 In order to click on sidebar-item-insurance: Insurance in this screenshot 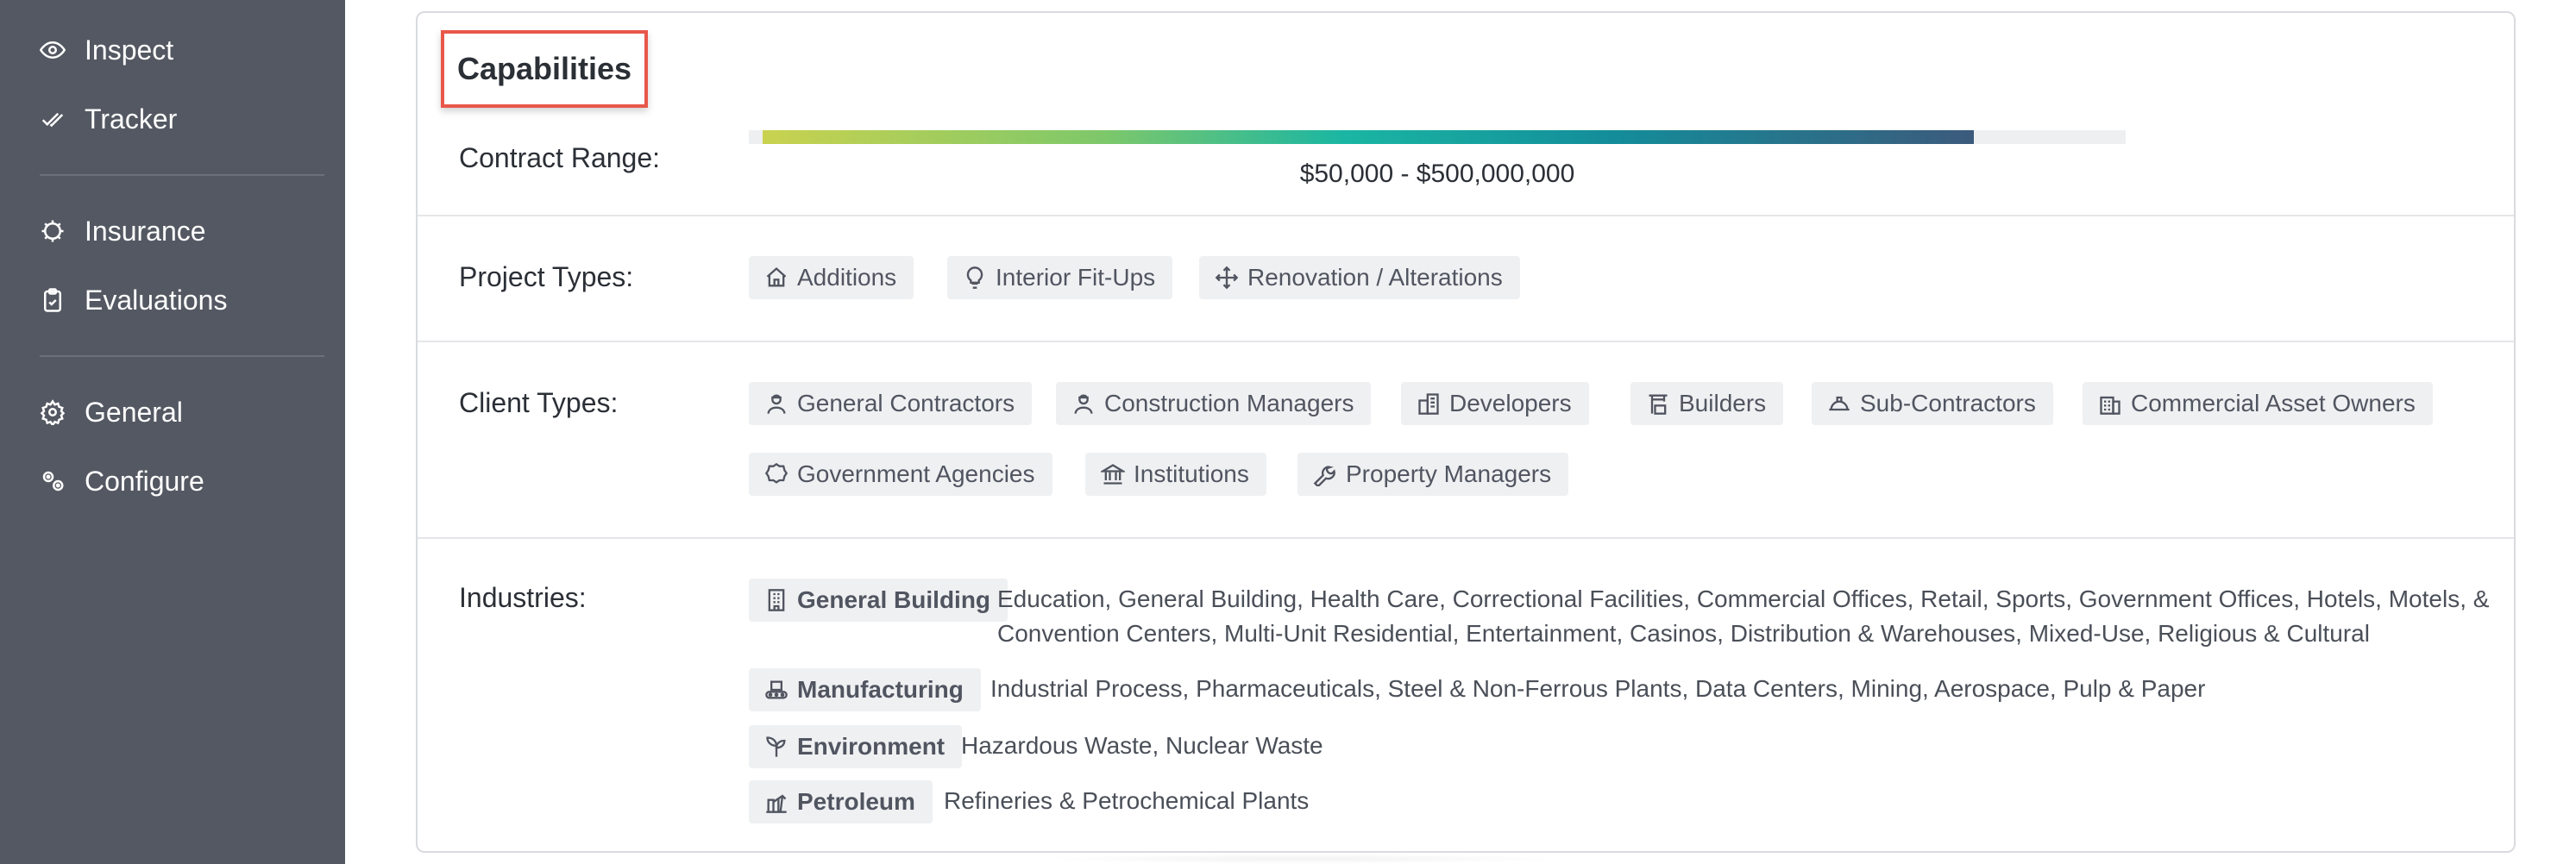, I will do `click(123, 231)`.